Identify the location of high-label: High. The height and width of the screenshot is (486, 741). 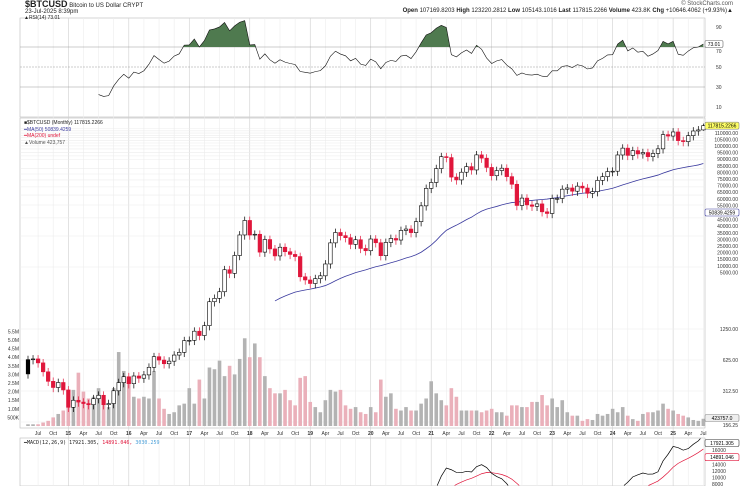
(463, 11).